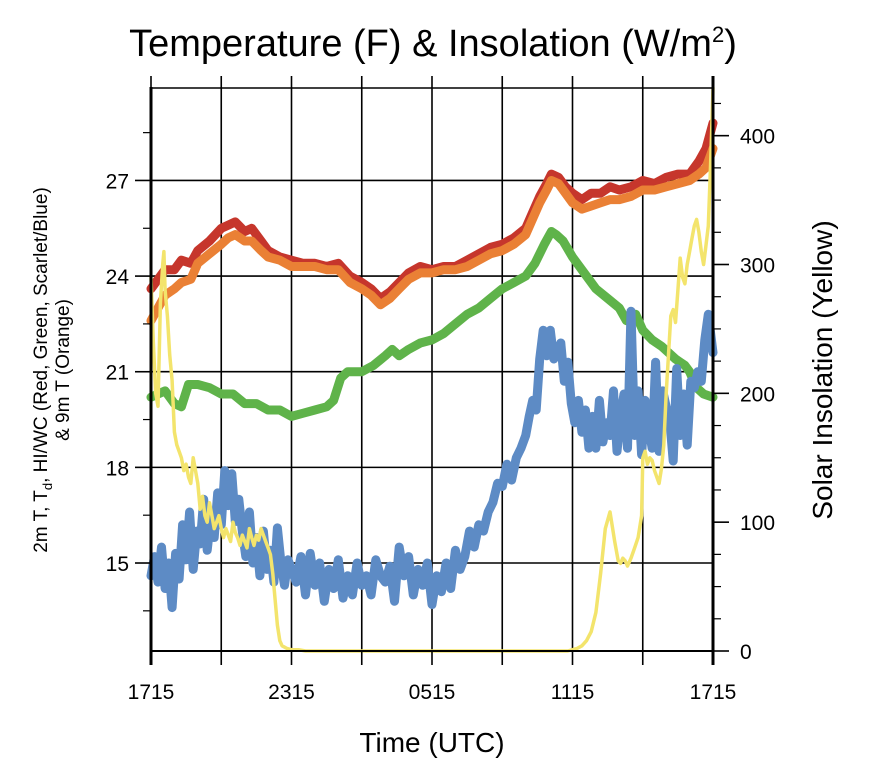 The width and height of the screenshot is (872, 772). I want to click on x-tick-label: 2315, so click(291, 692).